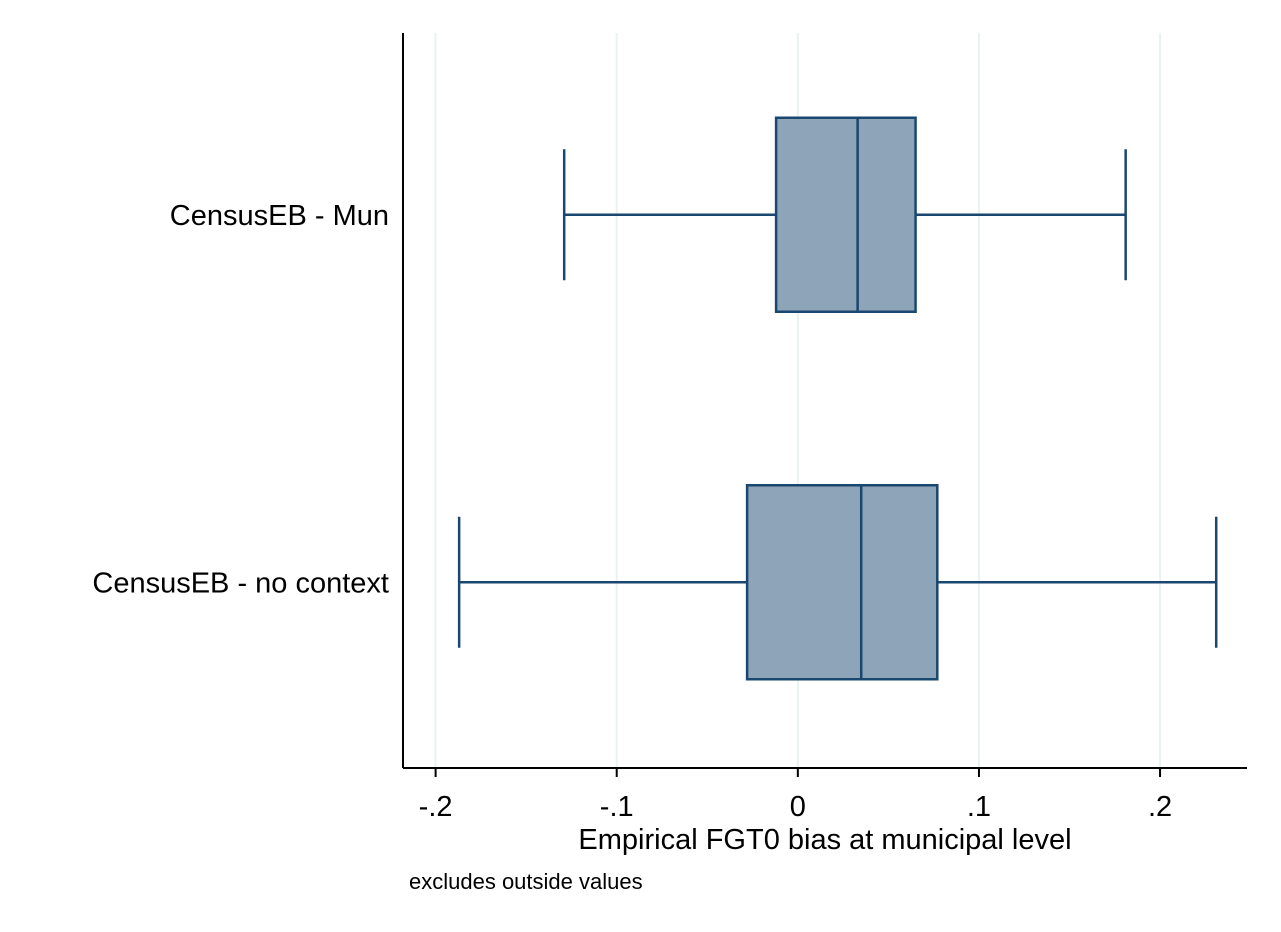  I want to click on chart-note: excludes outside values, so click(526, 881).